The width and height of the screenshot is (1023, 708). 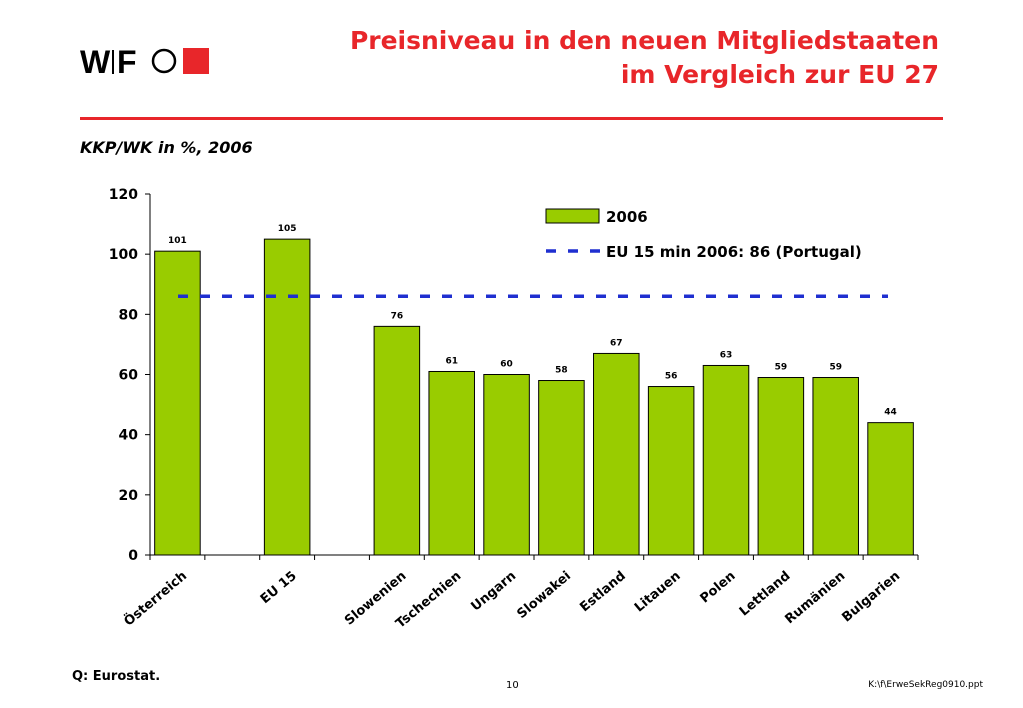 What do you see at coordinates (397, 440) in the screenshot?
I see `bar-Slowenien` at bounding box center [397, 440].